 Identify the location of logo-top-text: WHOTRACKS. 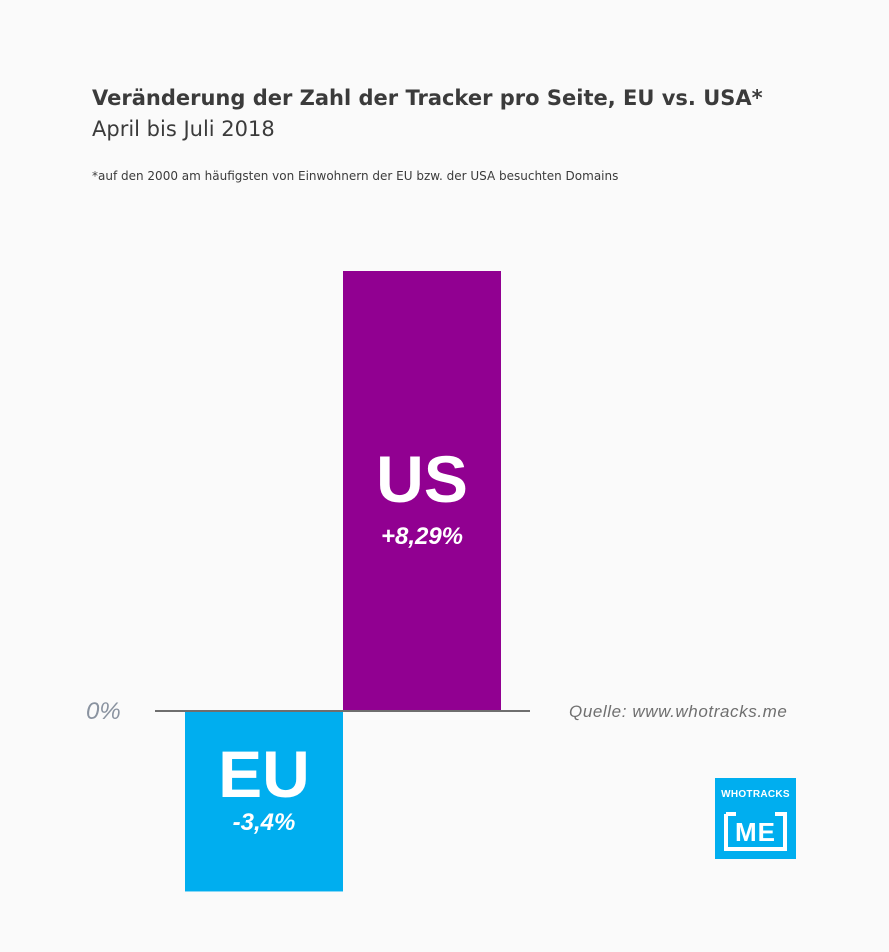
(755, 794).